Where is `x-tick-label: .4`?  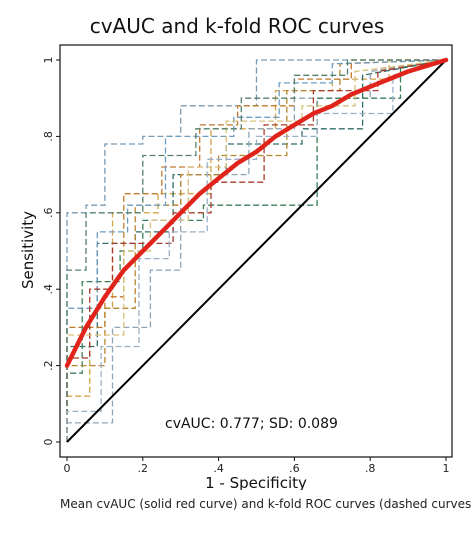
x-tick-label: .4 is located at coordinates (218, 468).